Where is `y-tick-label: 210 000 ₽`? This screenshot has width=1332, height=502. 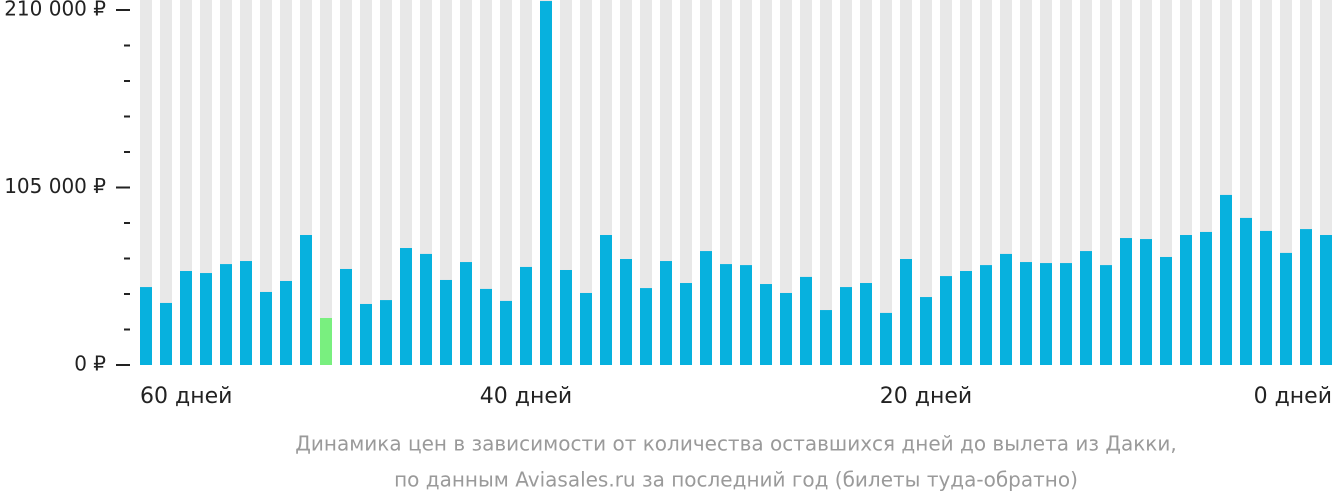 y-tick-label: 210 000 ₽ is located at coordinates (55, 10).